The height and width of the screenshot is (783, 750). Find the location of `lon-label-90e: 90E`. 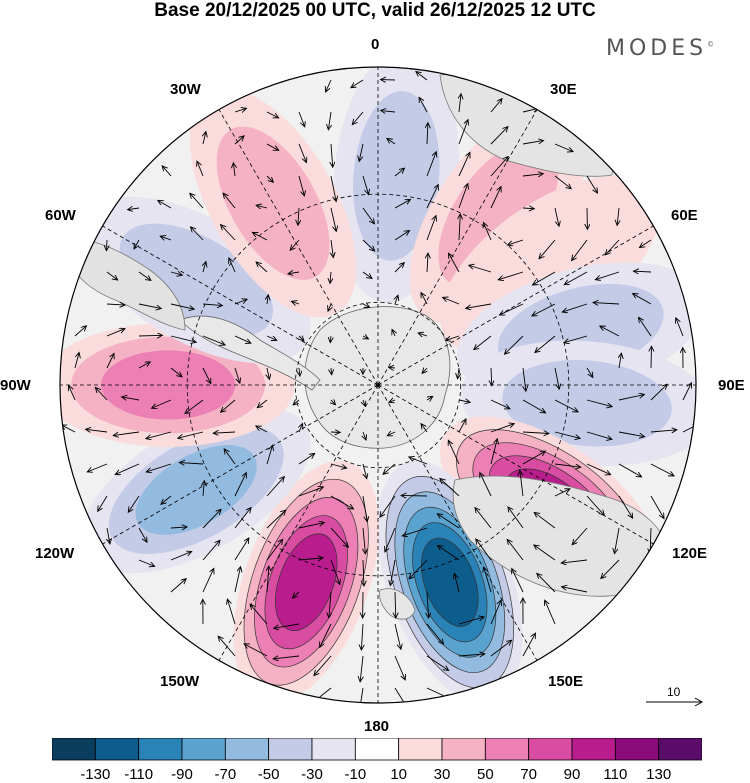

lon-label-90e: 90E is located at coordinates (731, 385).